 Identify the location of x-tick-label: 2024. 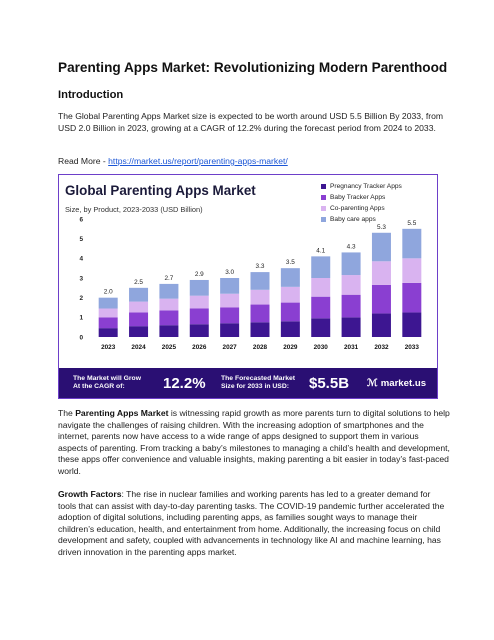
(138, 347).